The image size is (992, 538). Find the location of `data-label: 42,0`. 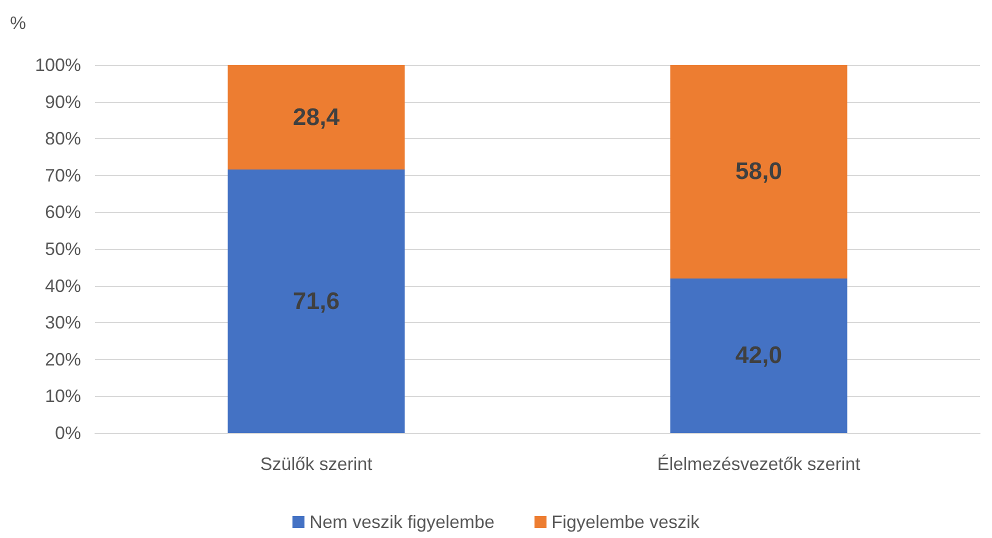

data-label: 42,0 is located at coordinates (758, 356).